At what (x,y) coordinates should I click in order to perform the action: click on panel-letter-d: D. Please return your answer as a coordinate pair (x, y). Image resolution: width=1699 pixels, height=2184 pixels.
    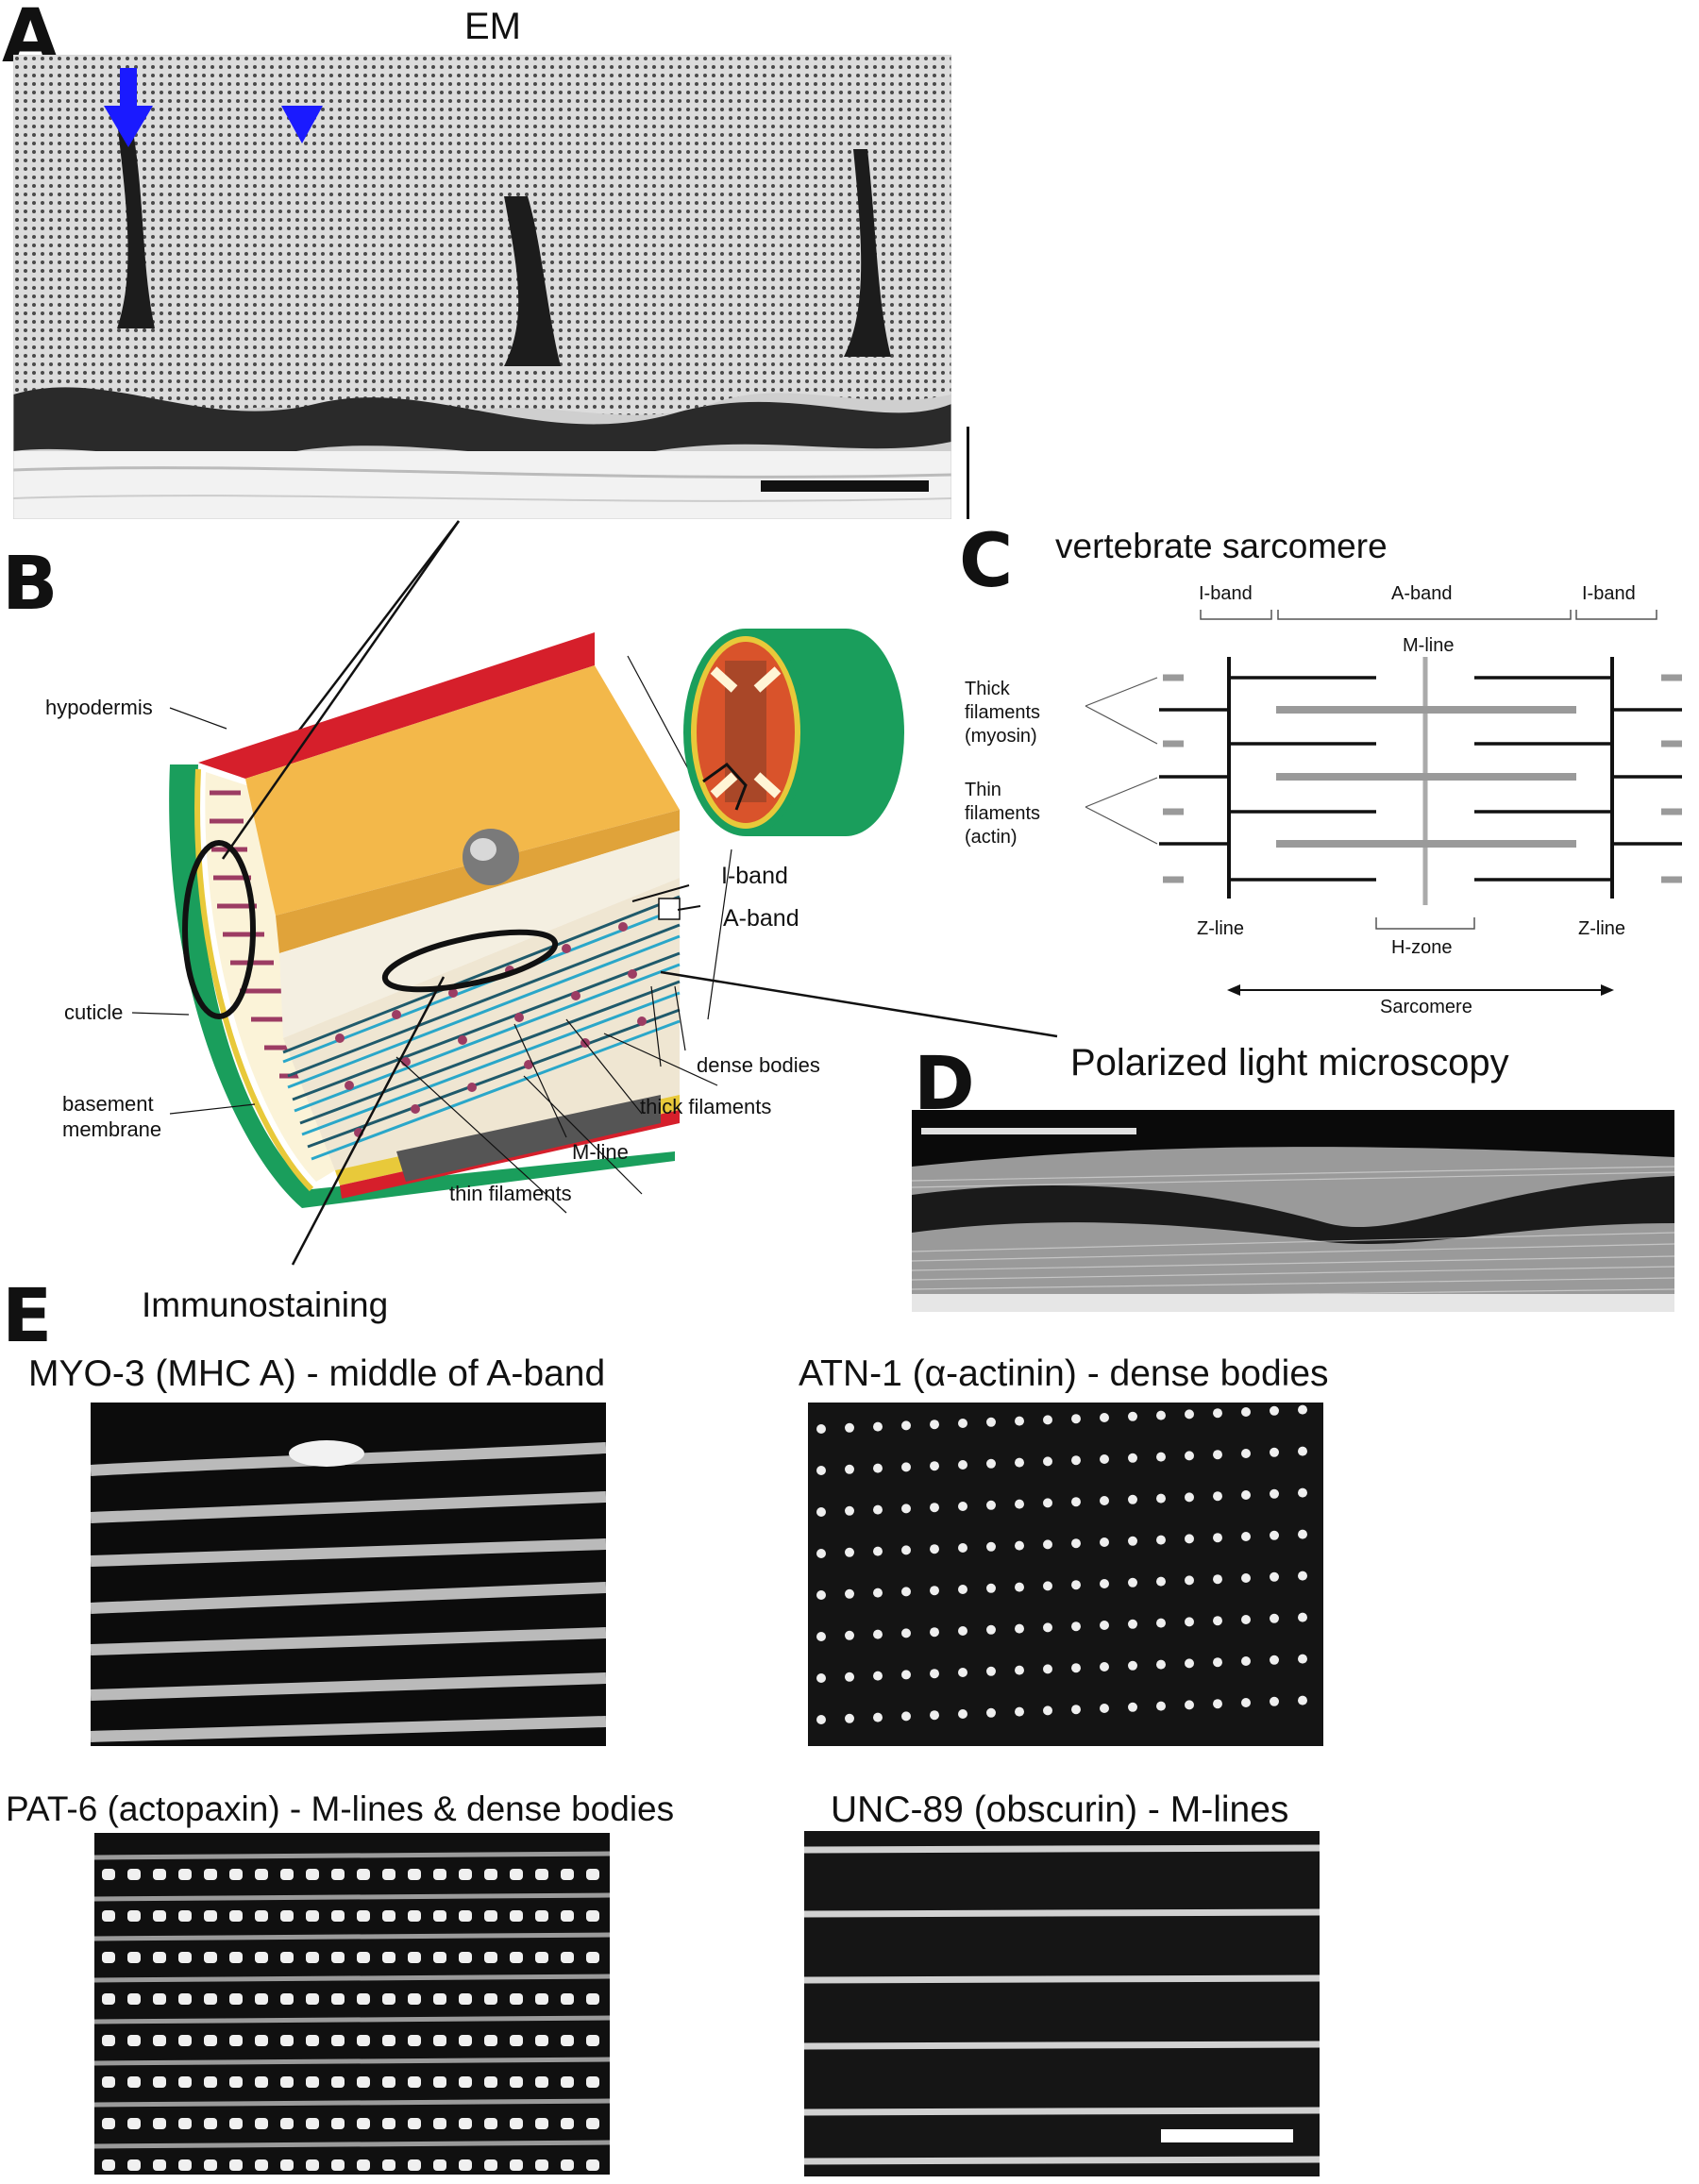
    Looking at the image, I should click on (944, 1084).